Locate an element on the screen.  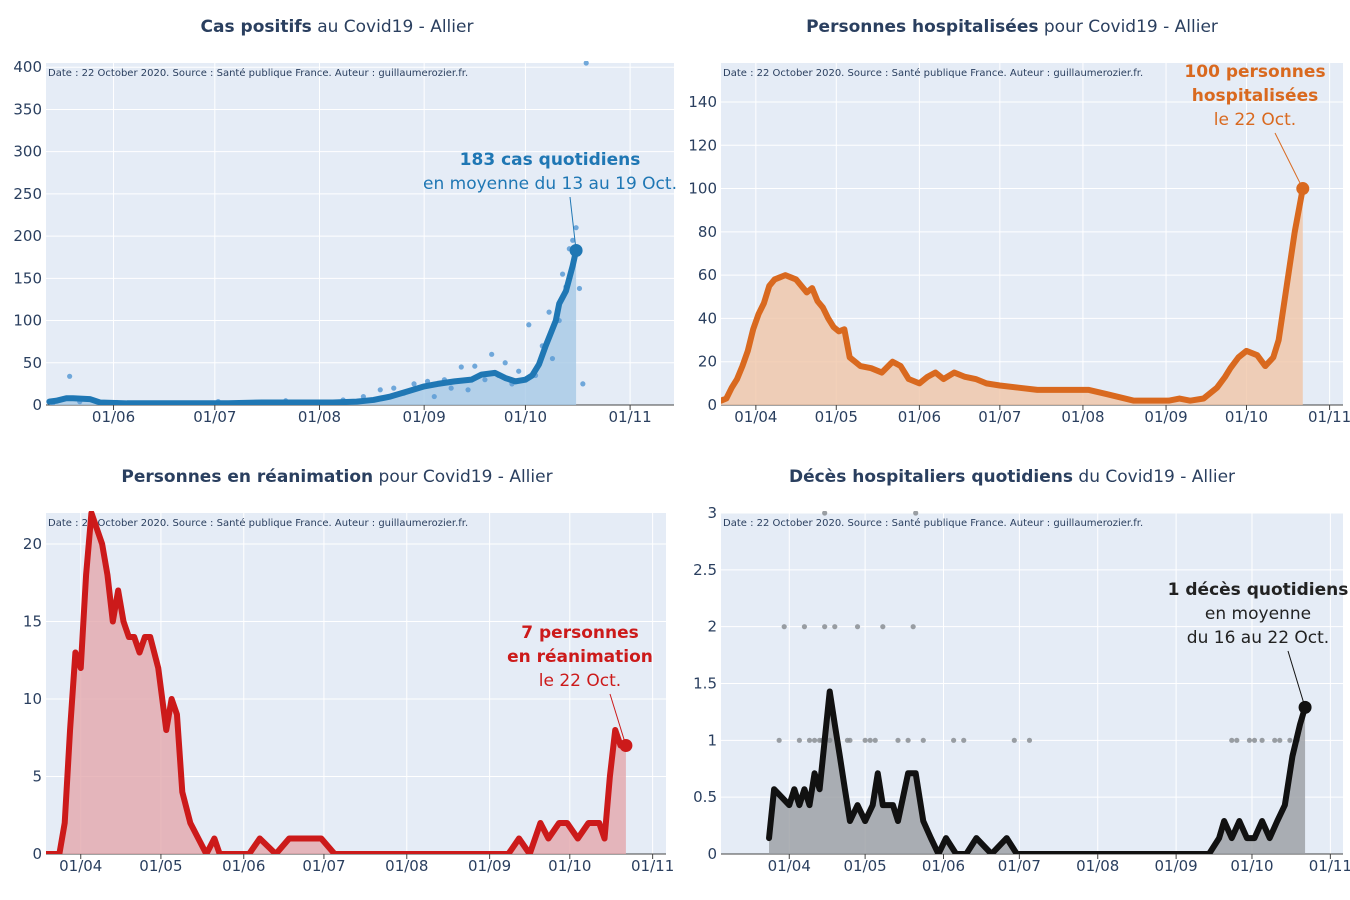
y-tick-label: 60 is located at coordinates (707, 275).